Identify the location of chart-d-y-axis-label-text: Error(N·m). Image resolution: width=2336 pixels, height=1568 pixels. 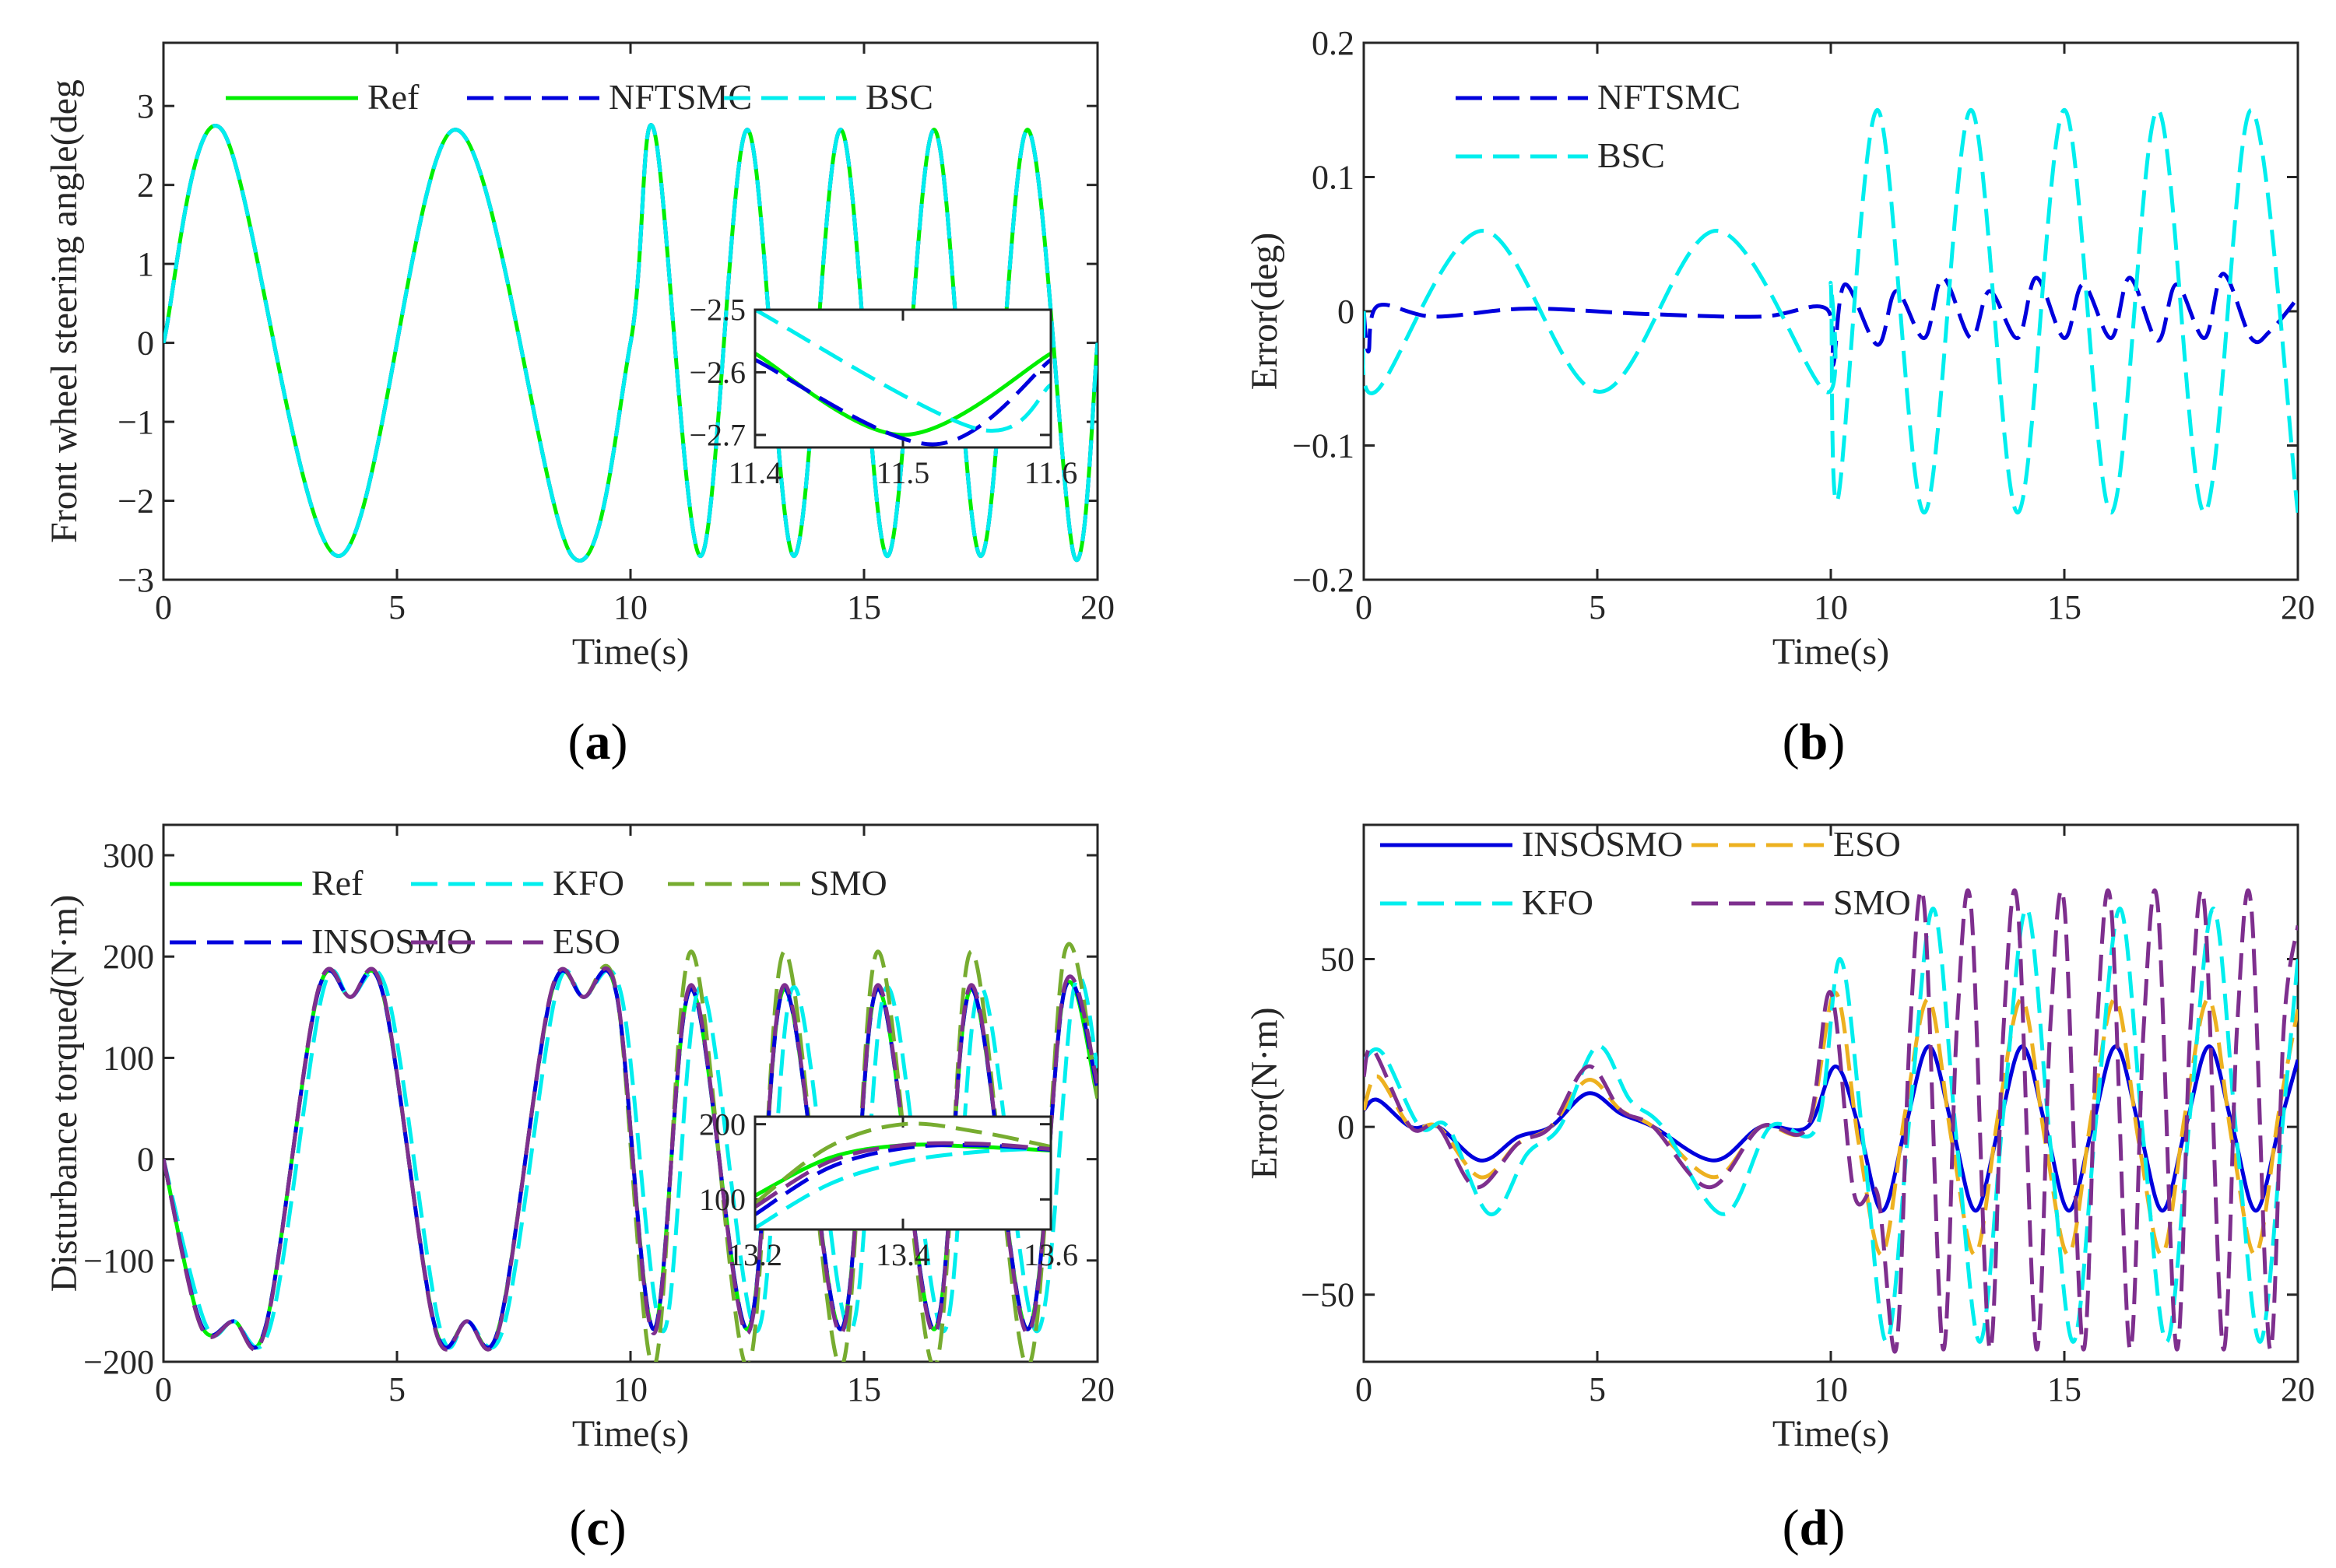
(1264, 1093).